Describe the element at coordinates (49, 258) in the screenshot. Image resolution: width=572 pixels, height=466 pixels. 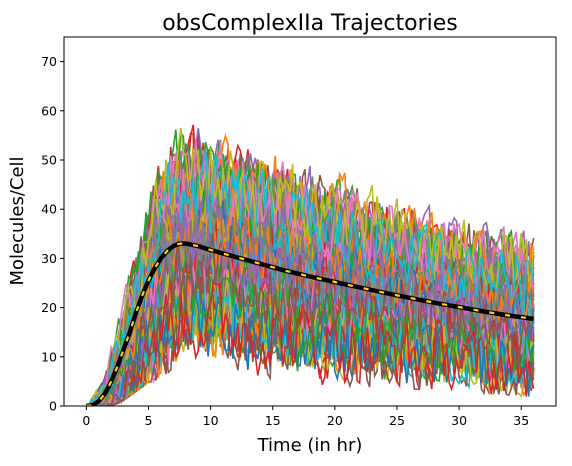
I see `y-tick-label: 30` at that location.